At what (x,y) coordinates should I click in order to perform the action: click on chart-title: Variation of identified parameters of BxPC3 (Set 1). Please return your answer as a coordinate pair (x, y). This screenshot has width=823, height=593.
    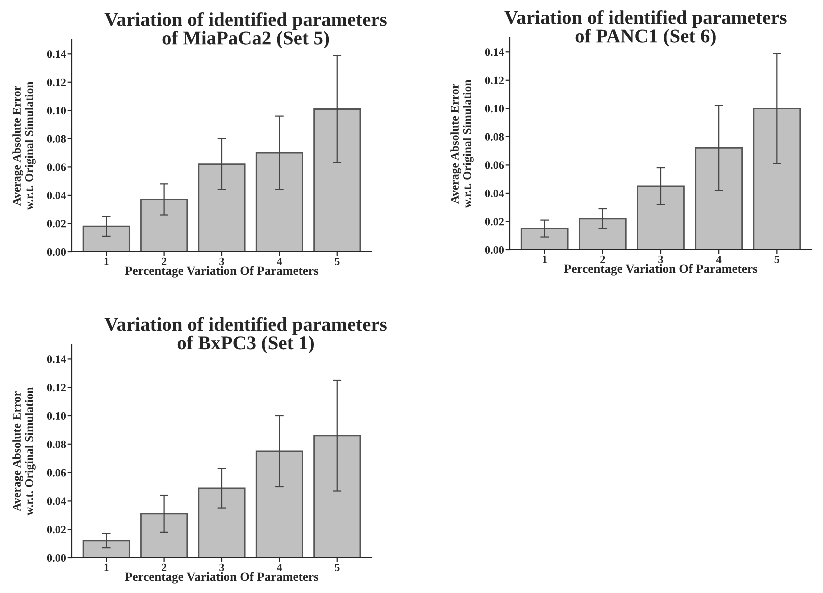
    Looking at the image, I should click on (245, 335).